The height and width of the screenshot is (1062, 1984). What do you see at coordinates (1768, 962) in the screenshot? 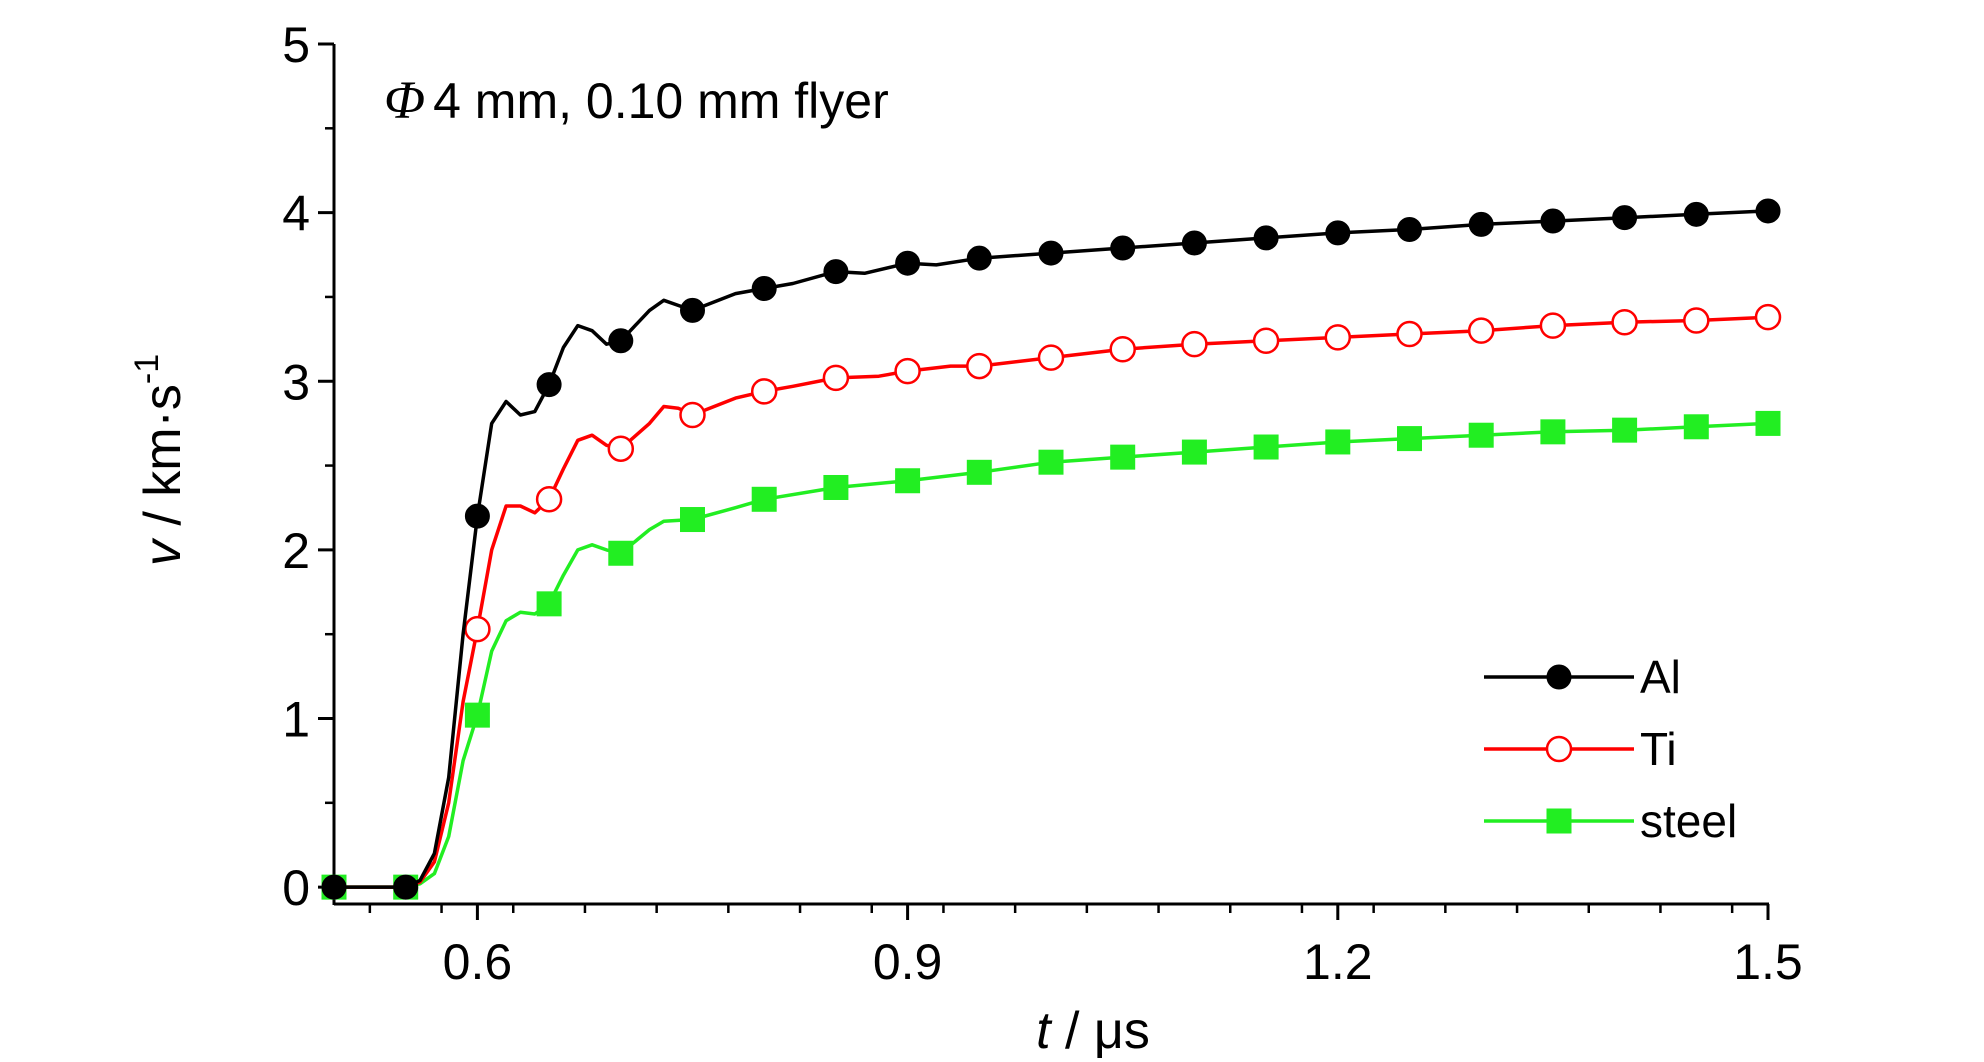
I see `x-tick-label: 1.5` at bounding box center [1768, 962].